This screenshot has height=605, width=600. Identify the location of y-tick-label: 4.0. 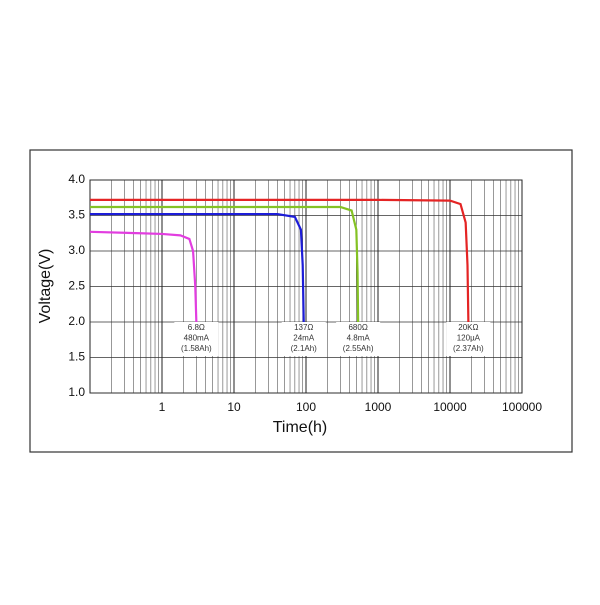
(76, 179).